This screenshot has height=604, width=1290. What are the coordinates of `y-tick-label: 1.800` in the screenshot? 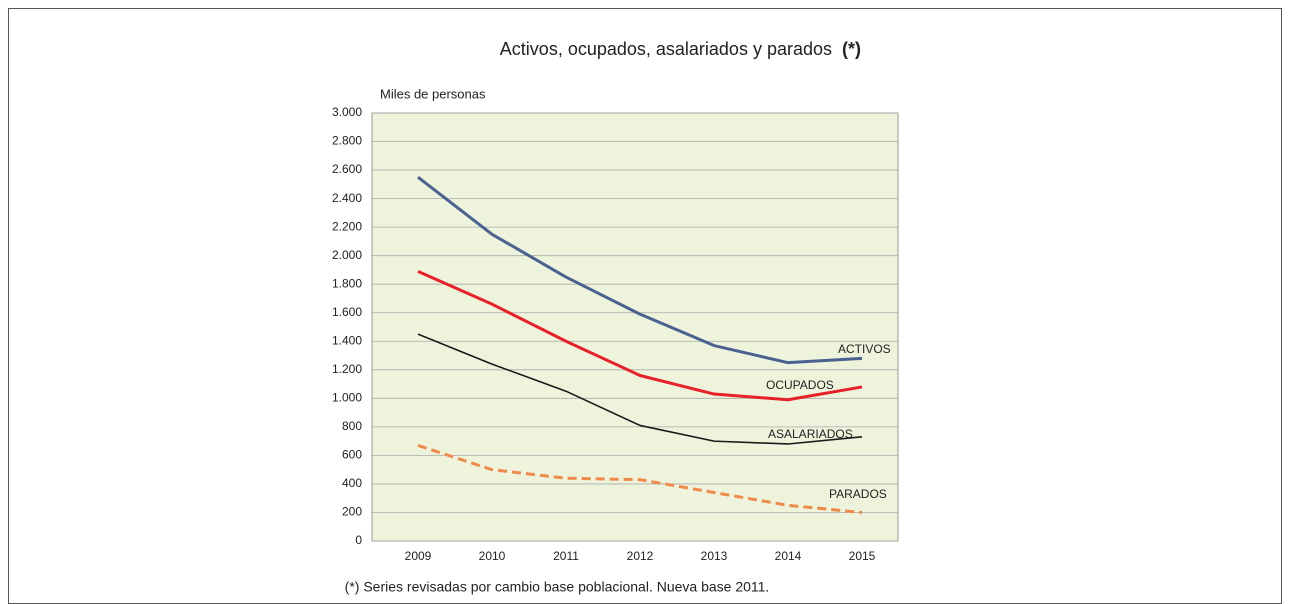 It's located at (347, 283).